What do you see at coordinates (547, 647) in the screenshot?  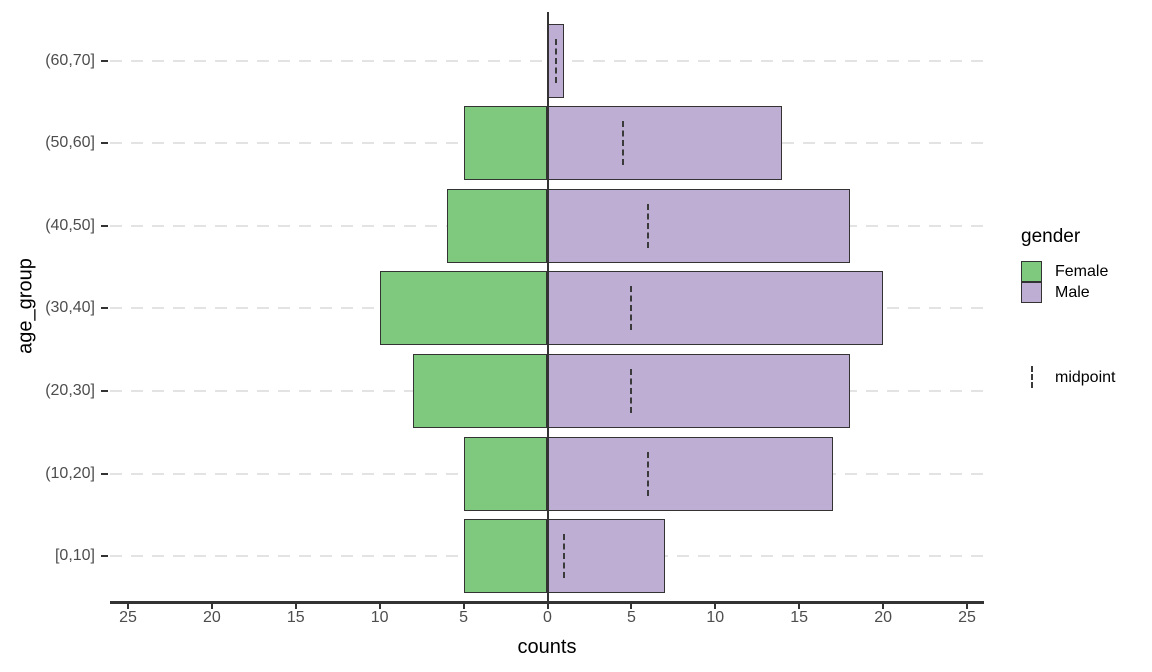 I see `x-axis-title: counts` at bounding box center [547, 647].